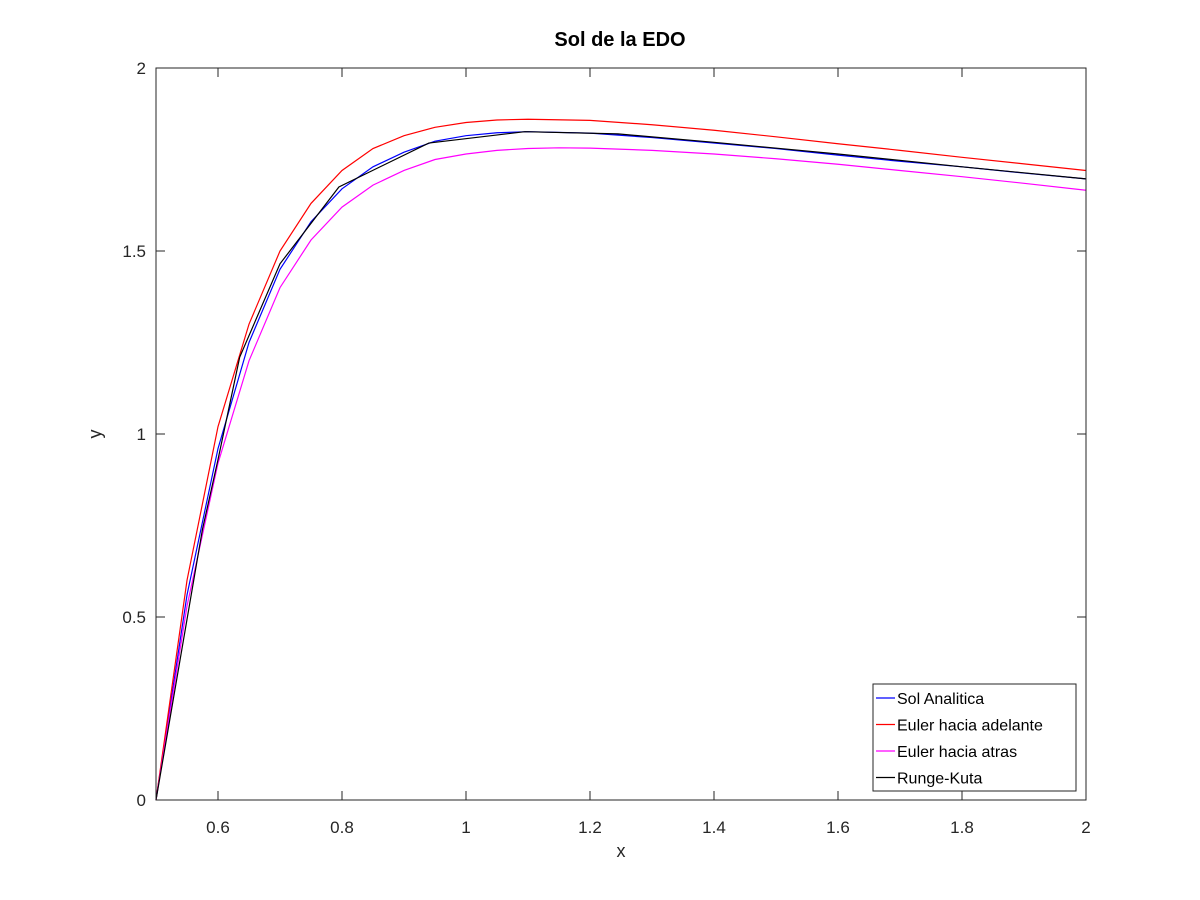 The image size is (1200, 900). I want to click on y-axis-label: y, so click(95, 434).